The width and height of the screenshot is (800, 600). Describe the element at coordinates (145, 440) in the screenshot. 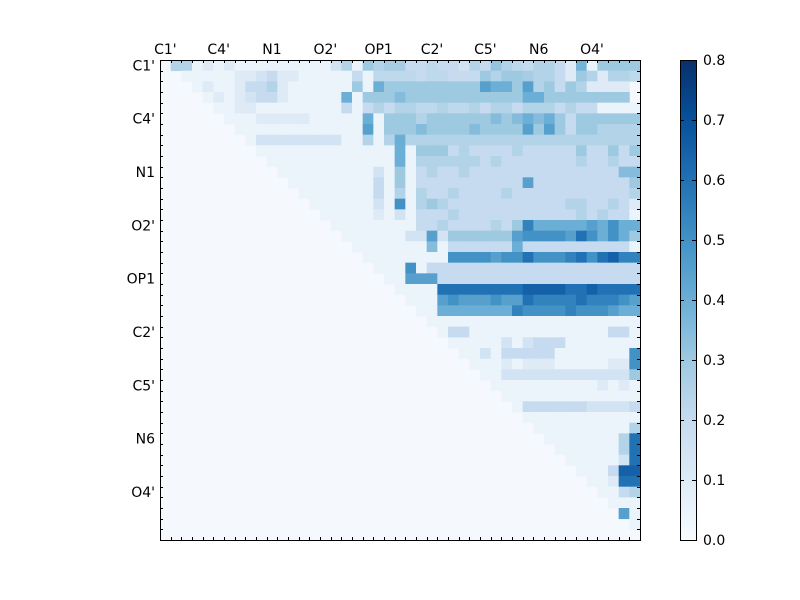

I see `y-tick-label: N6` at that location.